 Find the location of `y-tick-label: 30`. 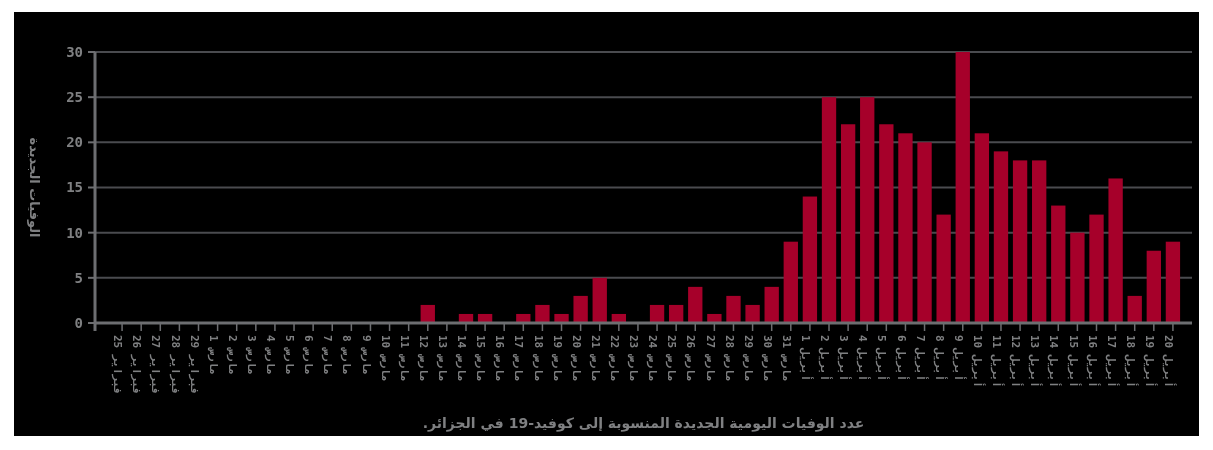

y-tick-label: 30 is located at coordinates (74, 51).